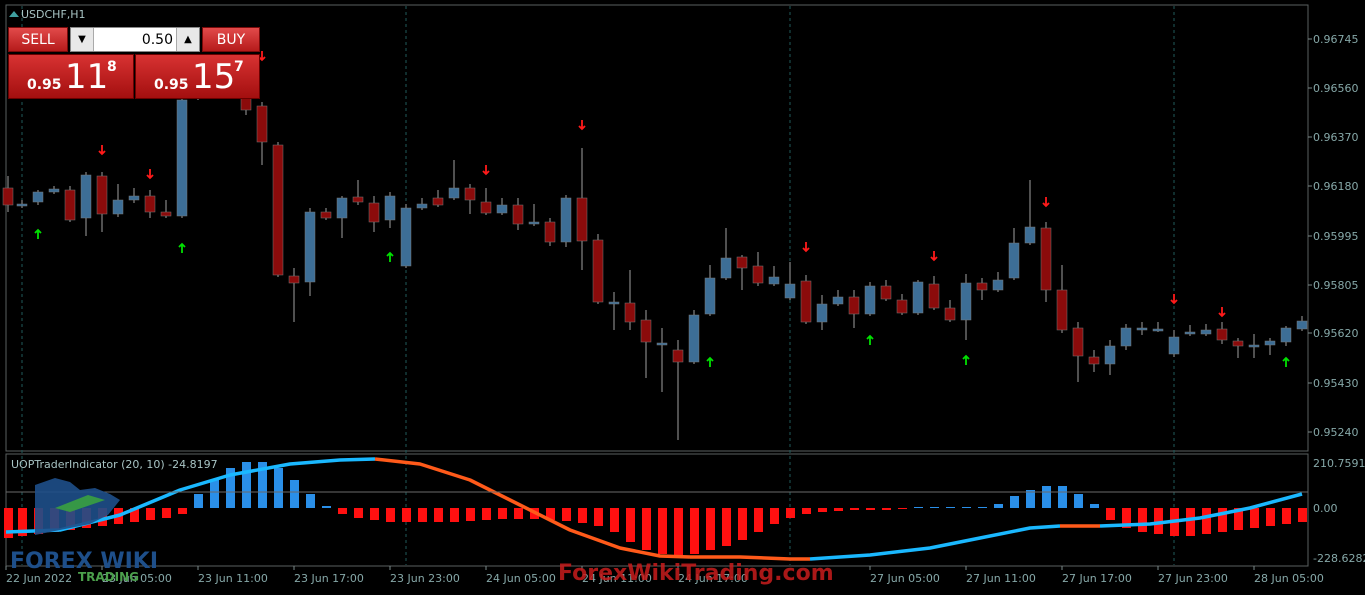 The image size is (1365, 595). Describe the element at coordinates (1201, 510) in the screenshot. I see `indicator-line-up` at that location.